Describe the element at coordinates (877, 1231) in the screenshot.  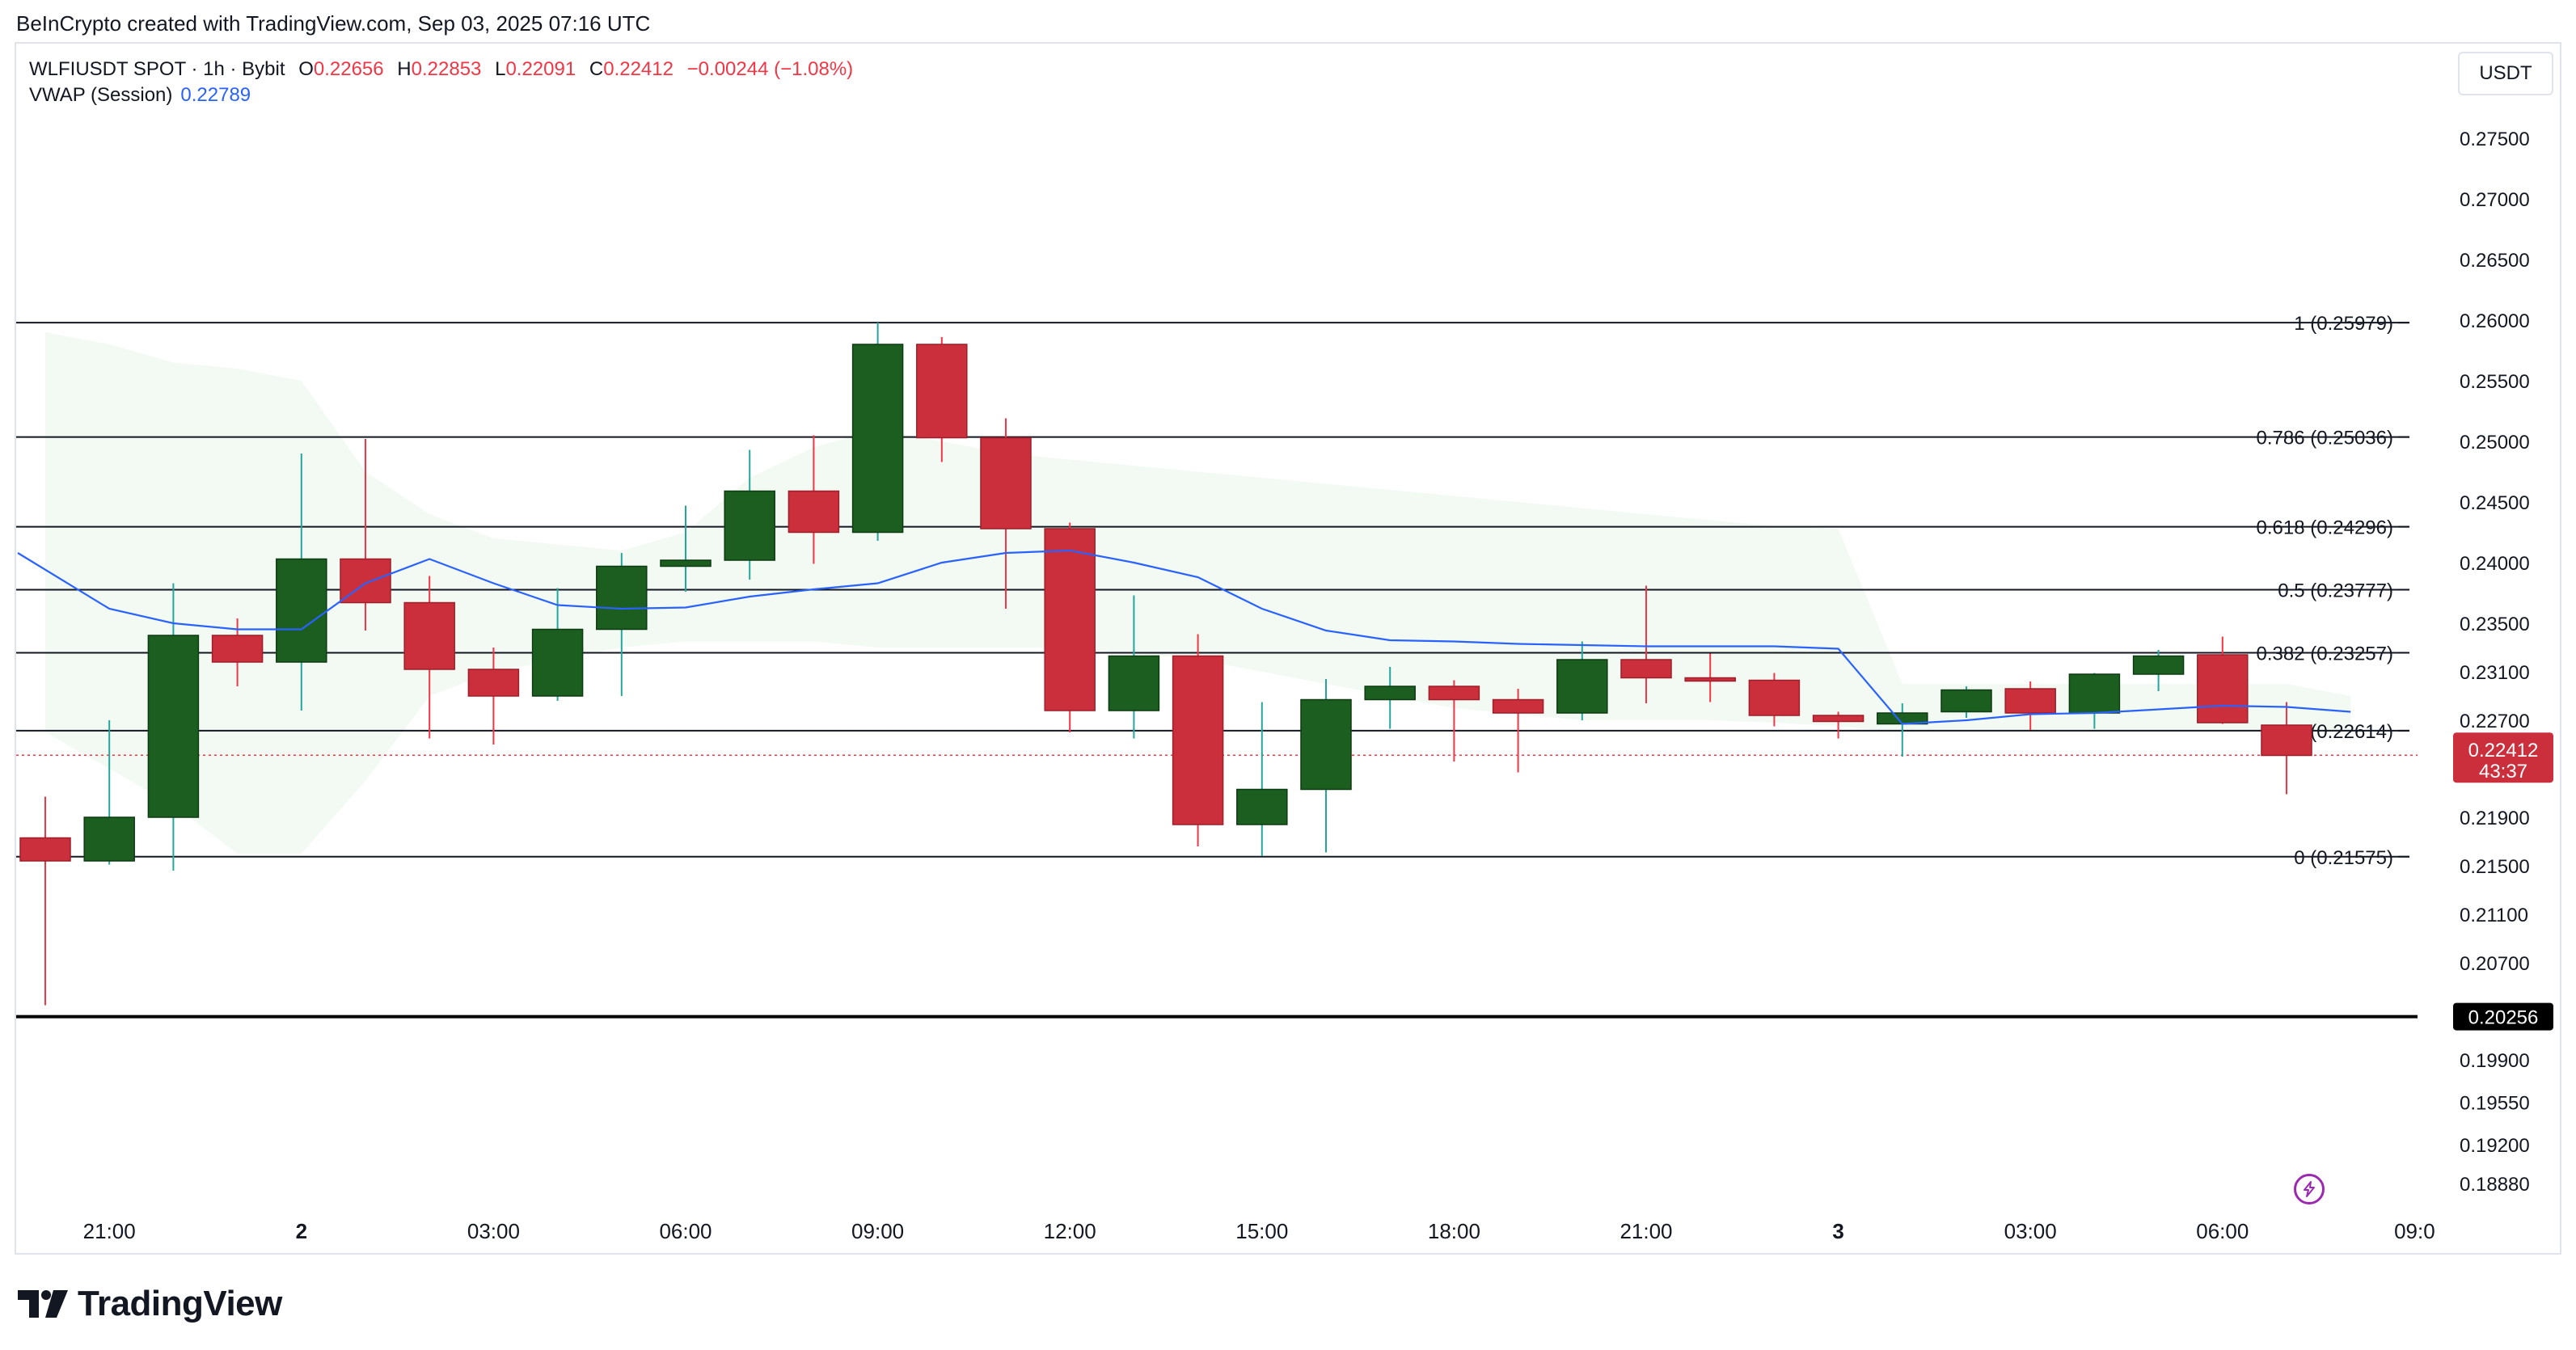
I see `time-tick-label: 09:00` at that location.